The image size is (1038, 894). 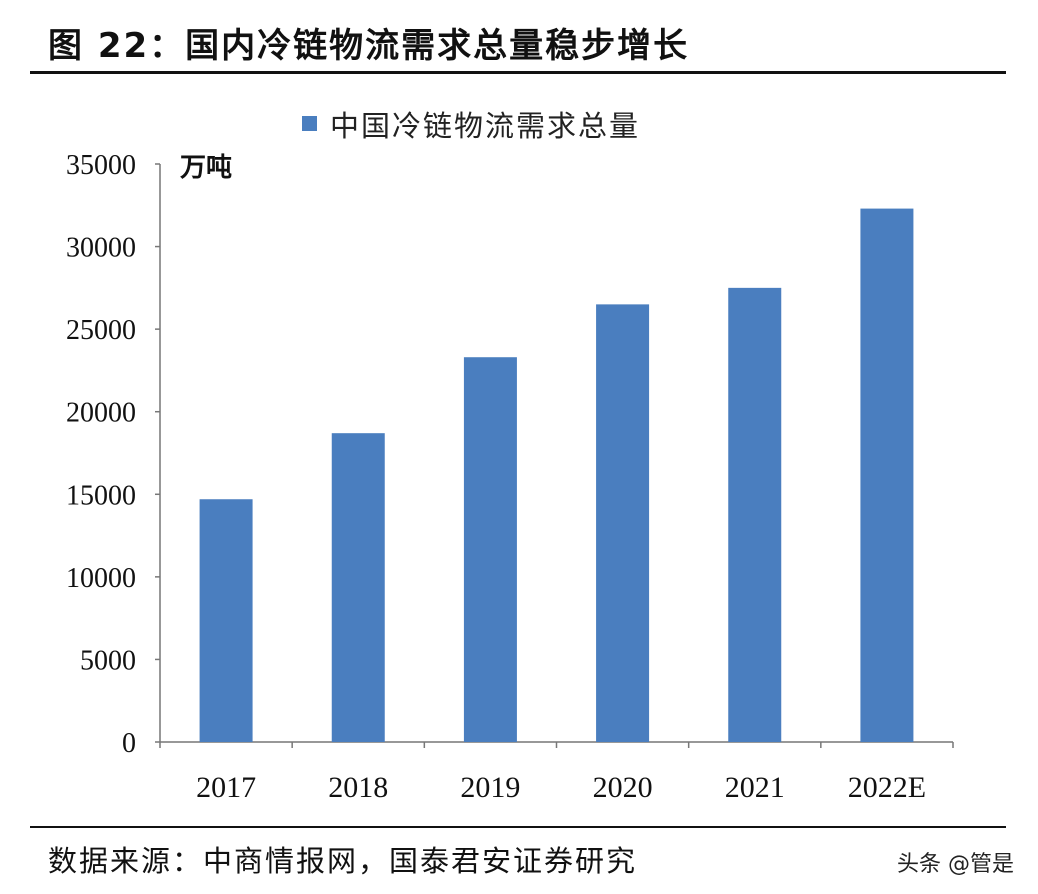 What do you see at coordinates (755, 514) in the screenshot?
I see `bar-2021` at bounding box center [755, 514].